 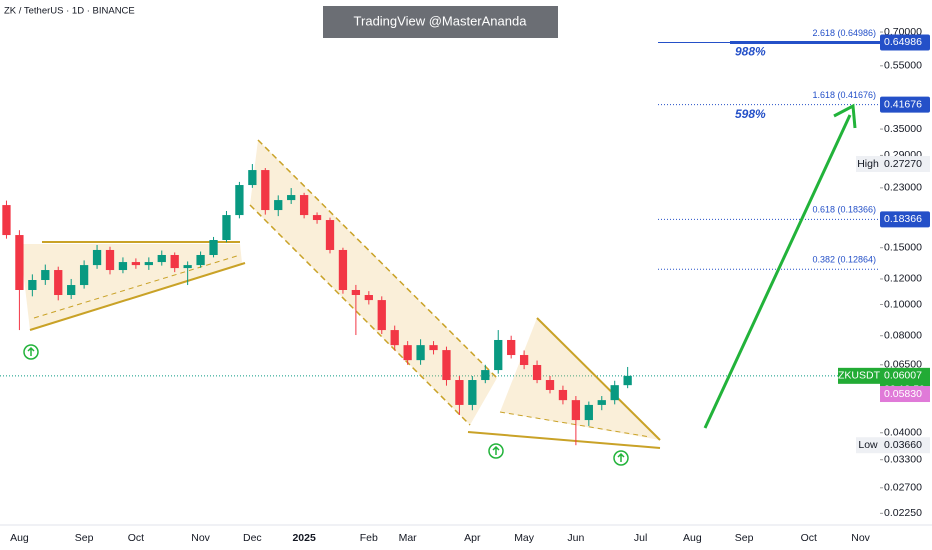 I want to click on channel-fill, so click(x=373, y=282).